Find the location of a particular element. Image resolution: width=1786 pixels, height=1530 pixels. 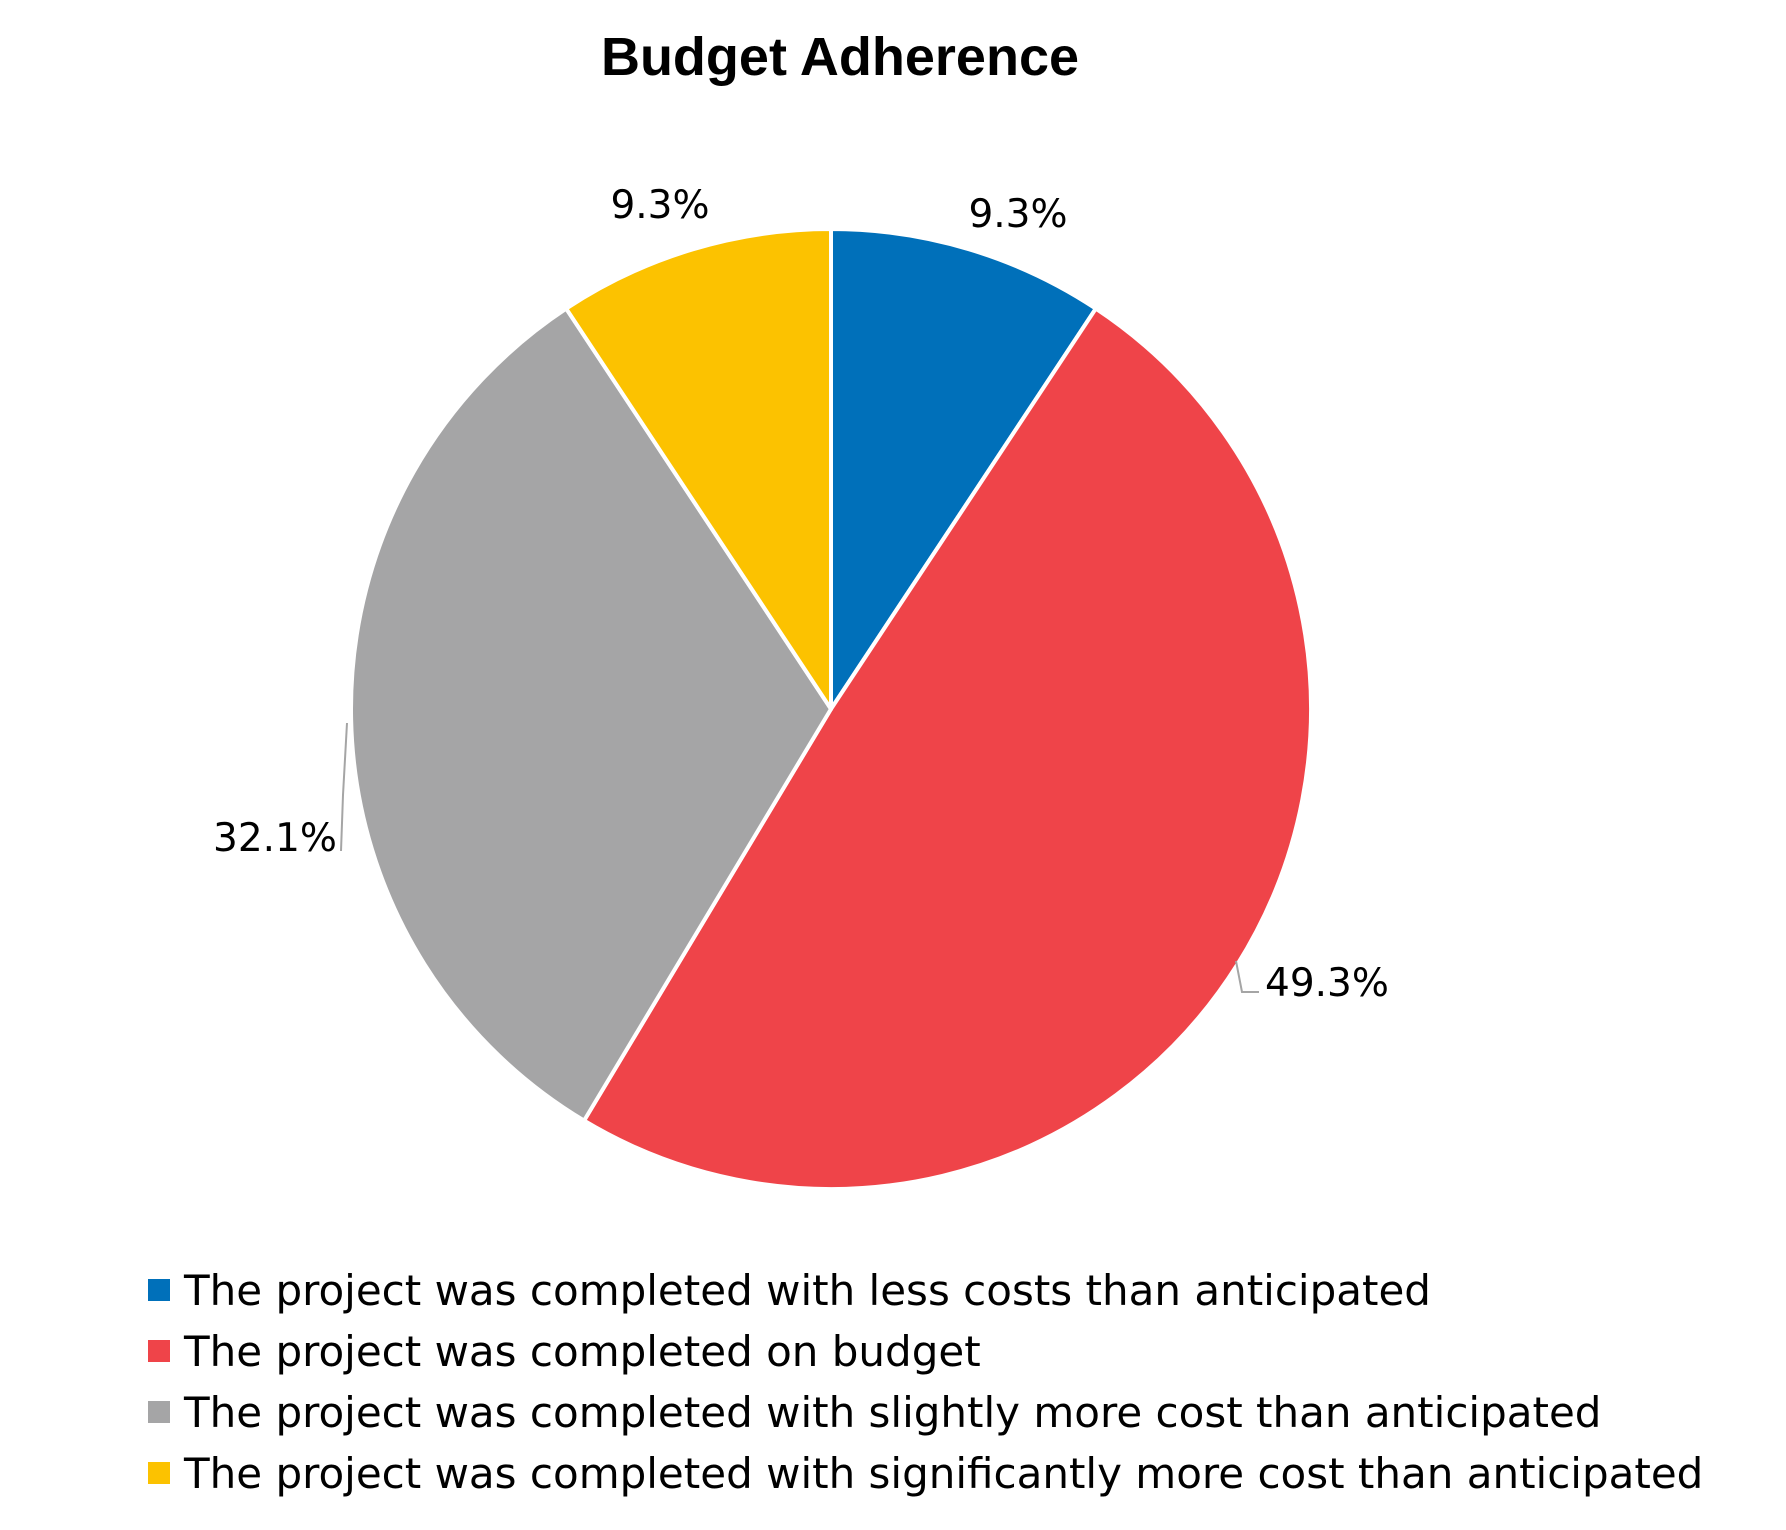

data-label-1: 9.3% is located at coordinates (1017, 214).